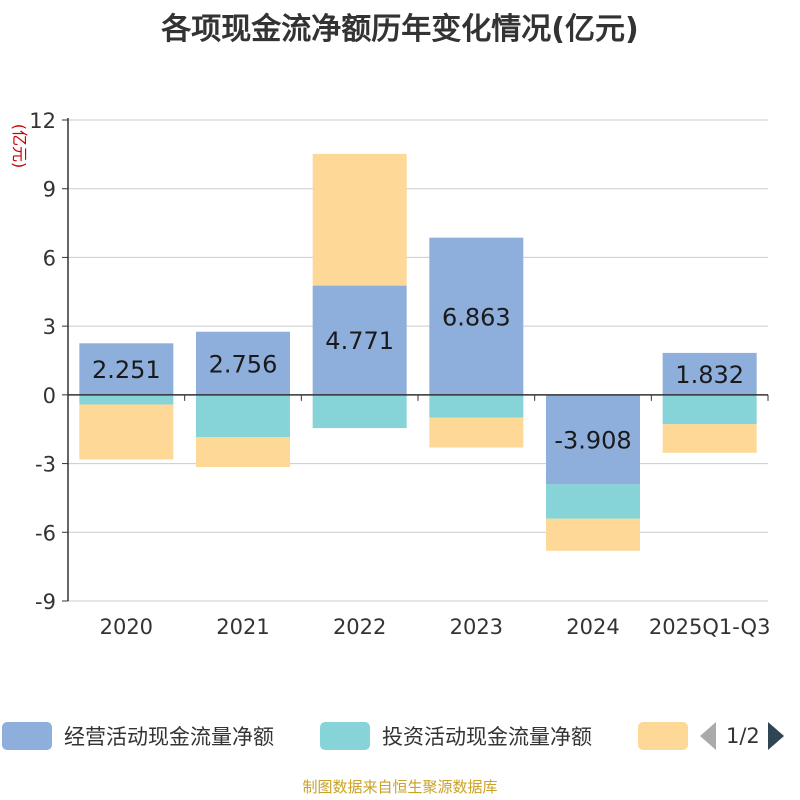 Image resolution: width=800 pixels, height=800 pixels. Describe the element at coordinates (49, 258) in the screenshot. I see `y-tick-label: 6` at that location.